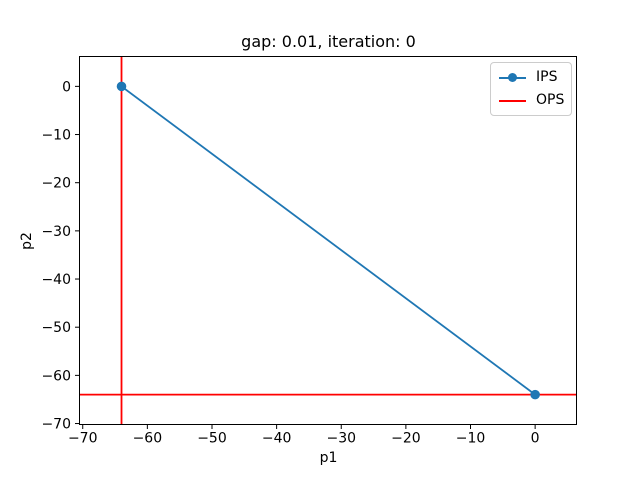 Image resolution: width=640 pixels, height=480 pixels. Describe the element at coordinates (512, 77) in the screenshot. I see `ips-line-marker-swatch` at that location.